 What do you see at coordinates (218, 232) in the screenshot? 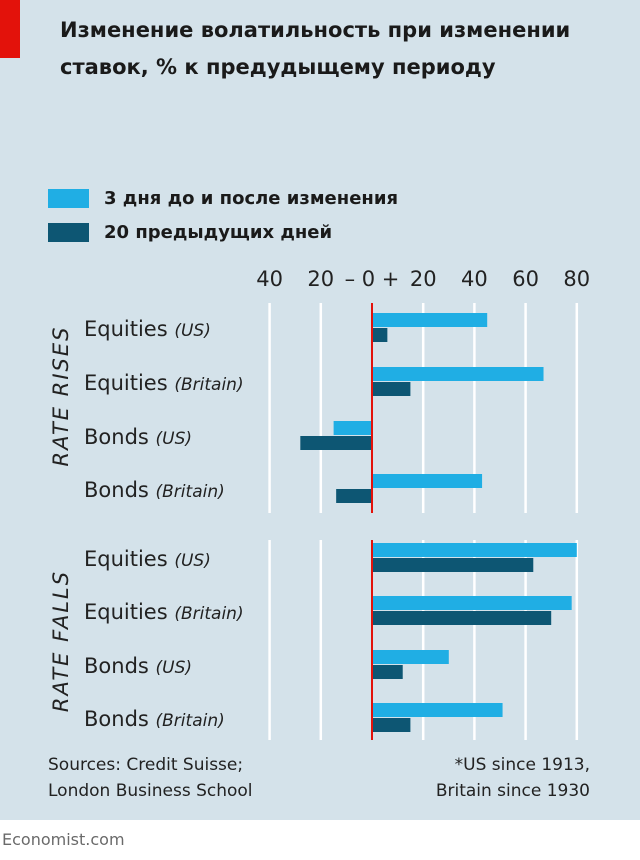
I see `legend-label: 20 предыдущих дней` at bounding box center [218, 232].